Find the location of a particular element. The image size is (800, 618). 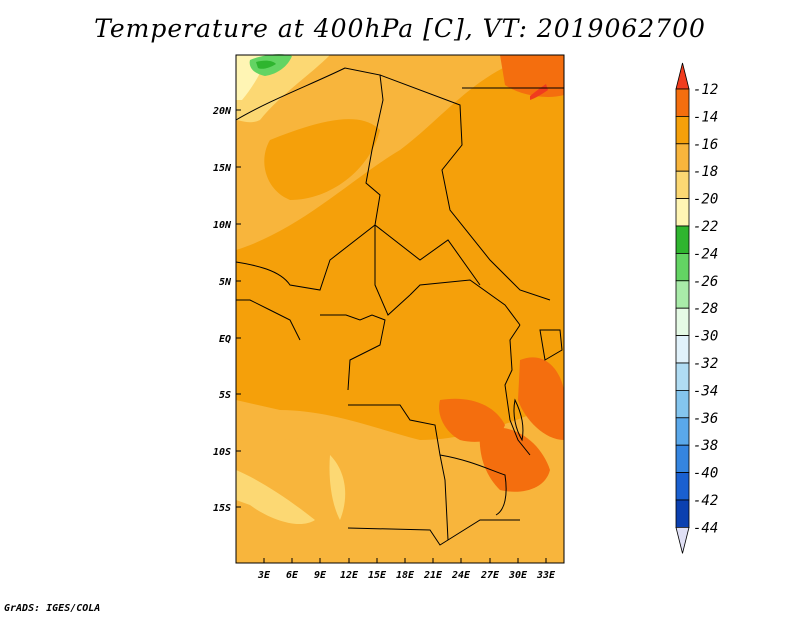

lat-label: EQ is located at coordinates (225, 339).